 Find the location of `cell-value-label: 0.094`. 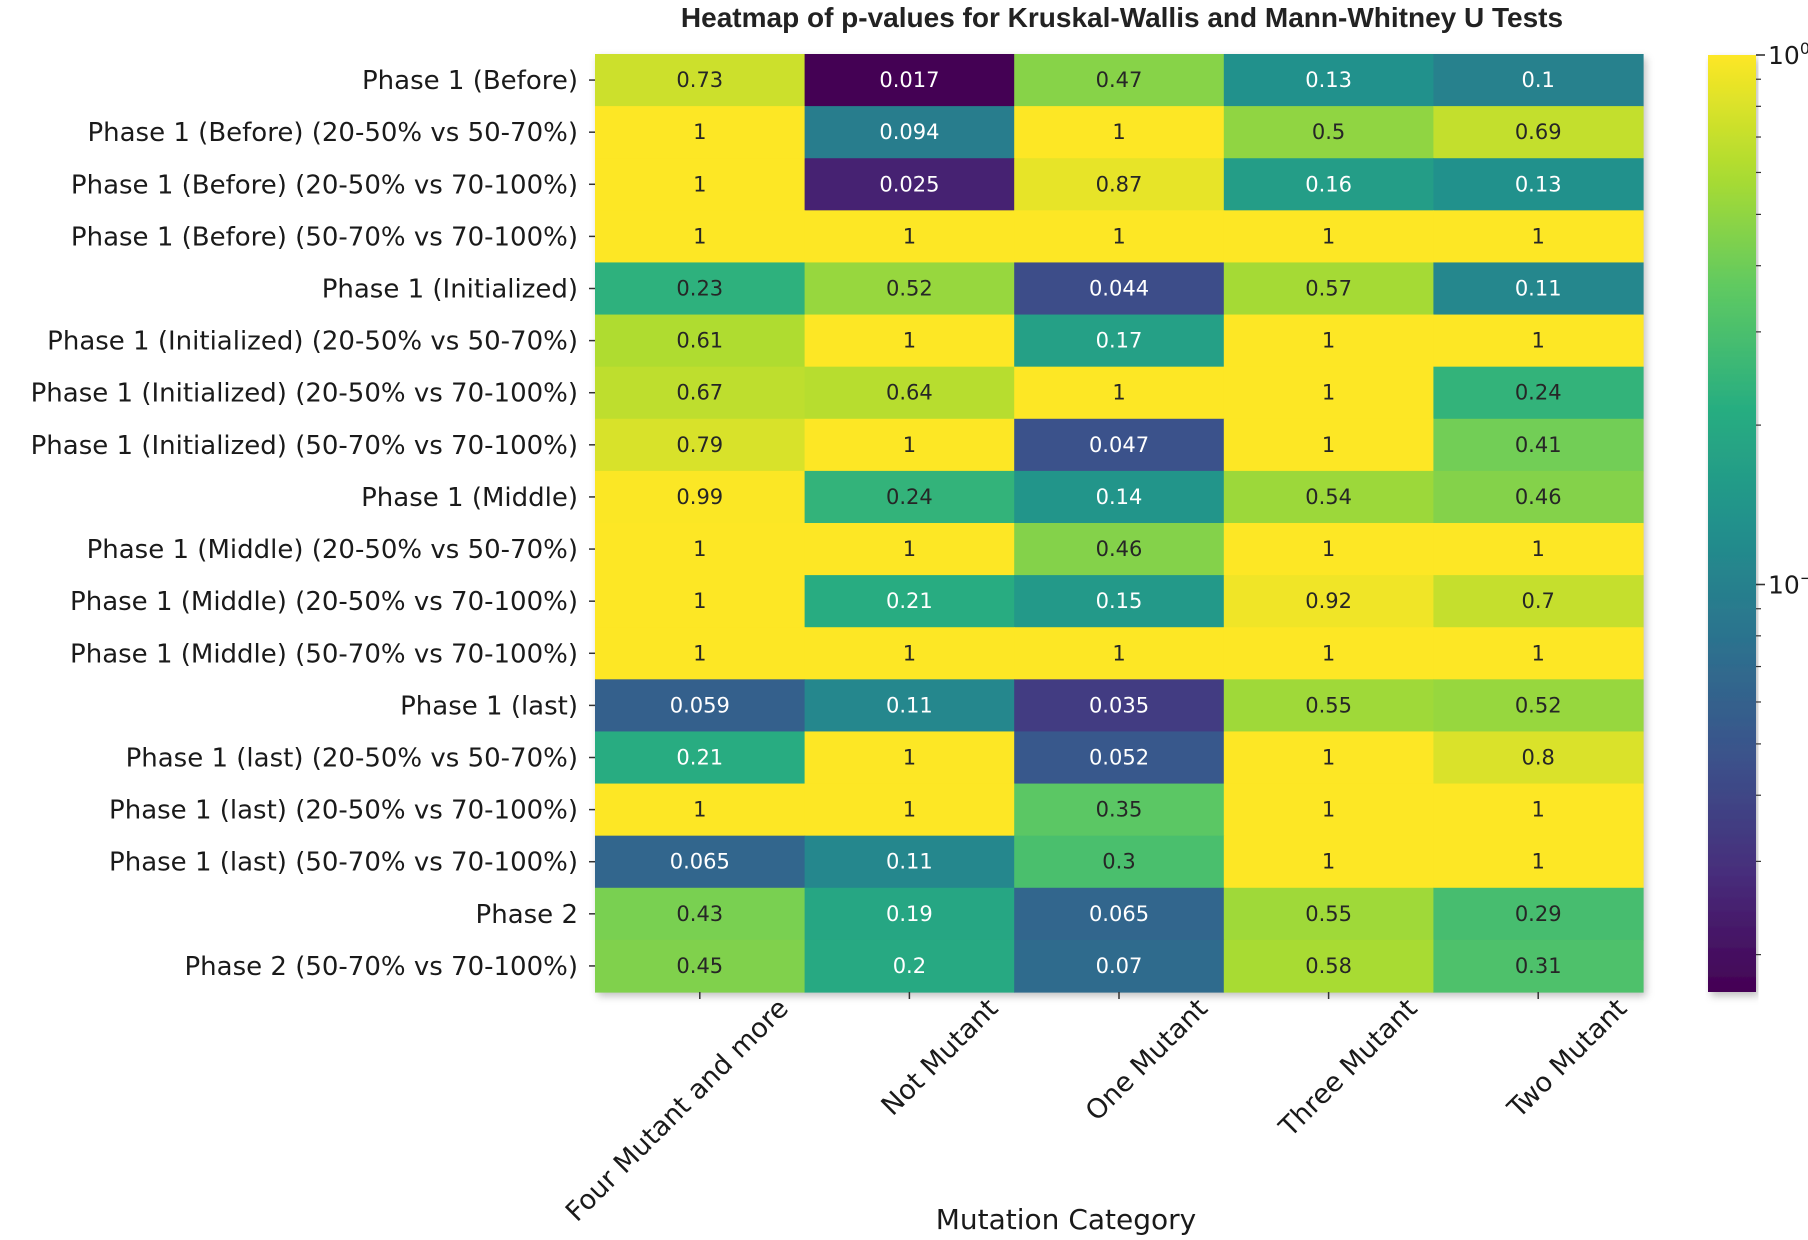

cell-value-label: 0.094 is located at coordinates (909, 132).